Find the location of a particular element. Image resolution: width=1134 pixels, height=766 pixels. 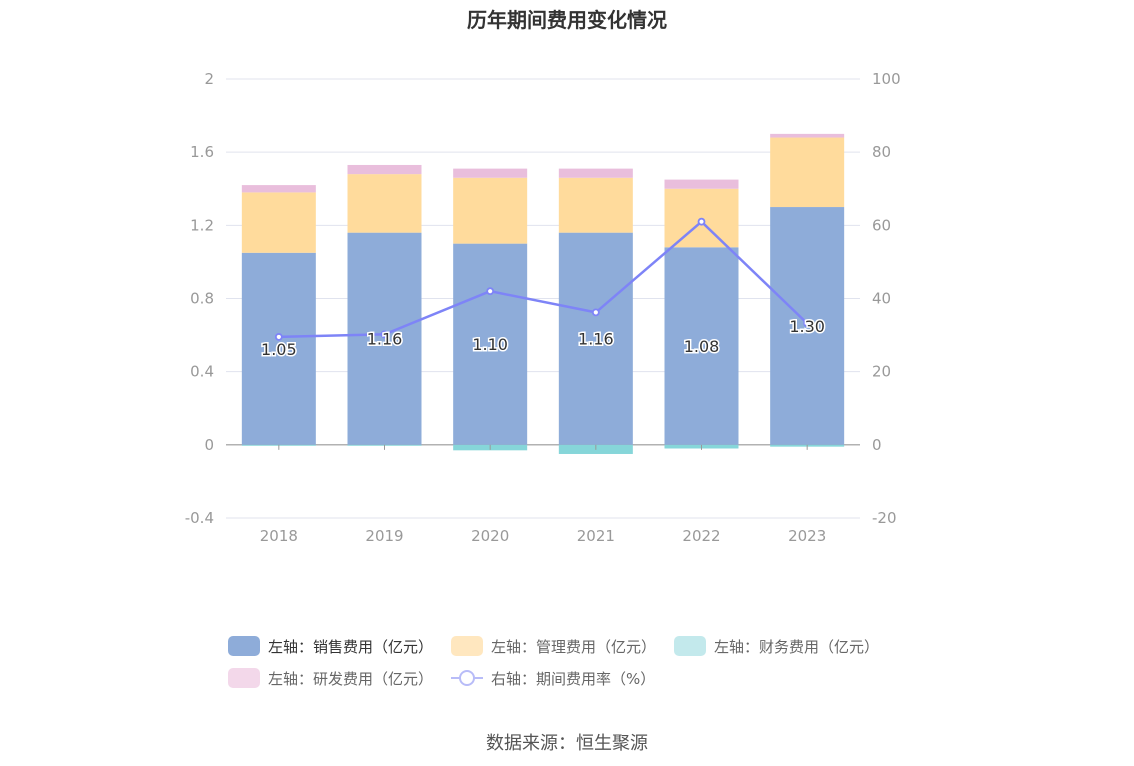

legend-swatch-admin is located at coordinates (467, 646).